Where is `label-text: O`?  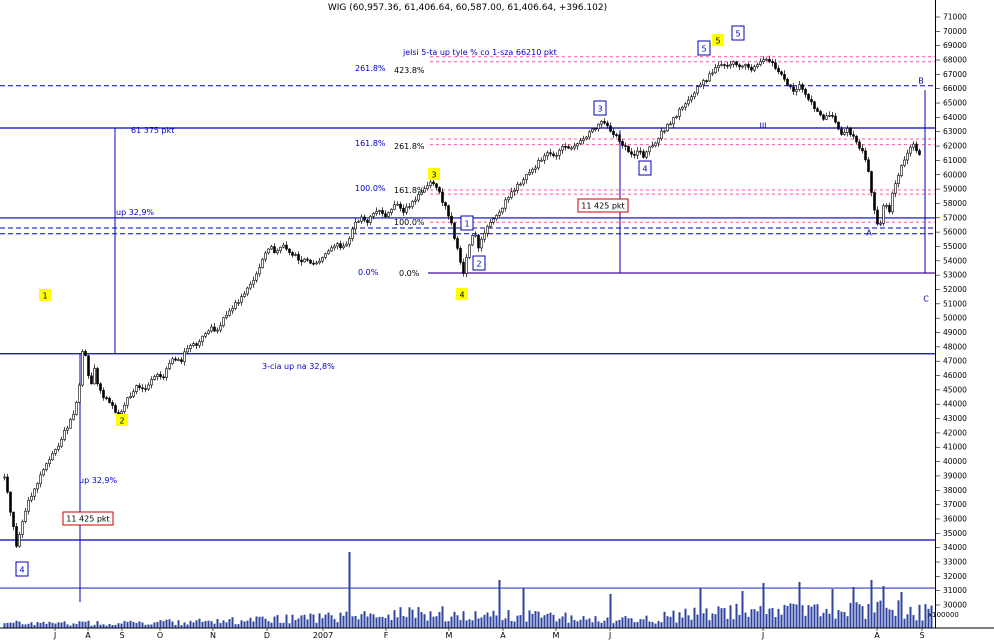 label-text: O is located at coordinates (160, 635).